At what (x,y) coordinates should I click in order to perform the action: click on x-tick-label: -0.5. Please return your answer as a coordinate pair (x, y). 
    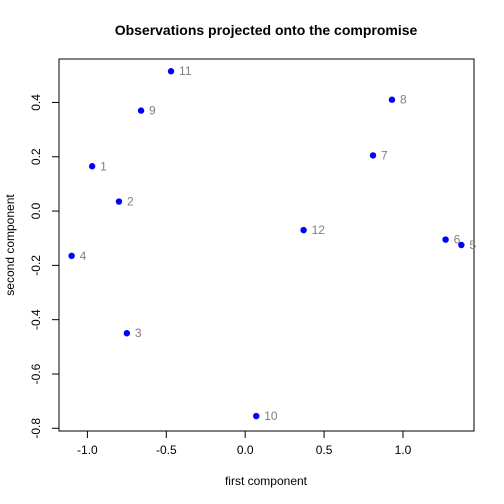
    Looking at the image, I should click on (166, 450).